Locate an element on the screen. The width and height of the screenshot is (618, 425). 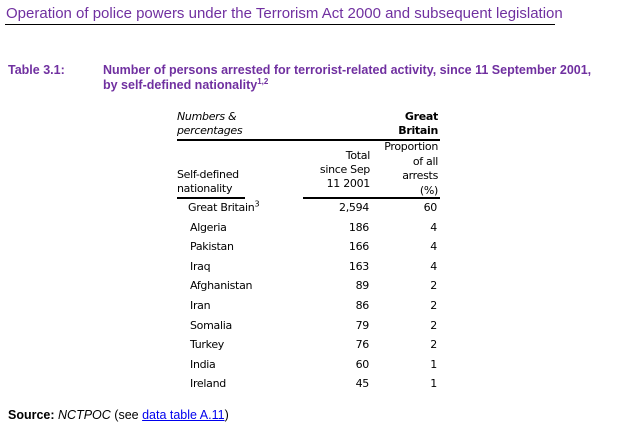
nationality-cell: Iran is located at coordinates (200, 305).